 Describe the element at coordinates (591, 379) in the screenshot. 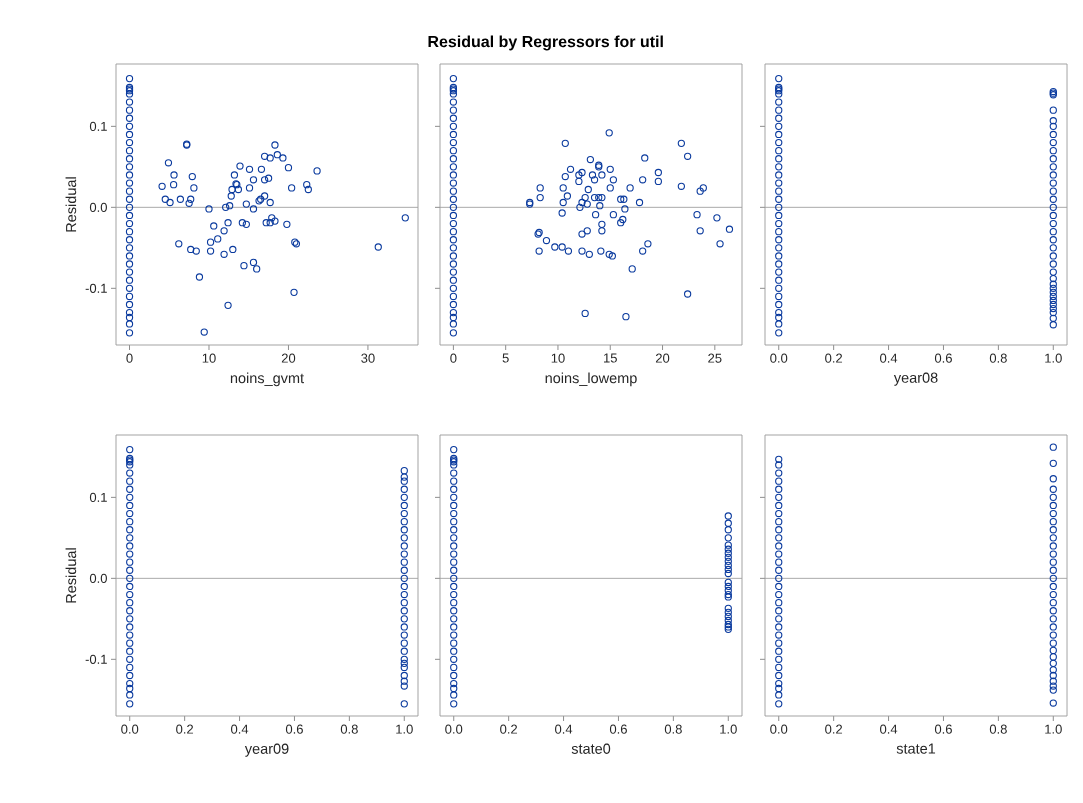

I see `x-axis-title: noins_lowemp` at that location.